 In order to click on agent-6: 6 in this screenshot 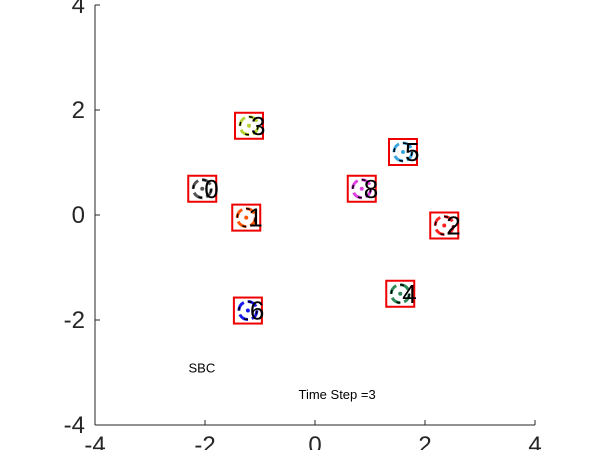, I will do `click(248, 311)`.